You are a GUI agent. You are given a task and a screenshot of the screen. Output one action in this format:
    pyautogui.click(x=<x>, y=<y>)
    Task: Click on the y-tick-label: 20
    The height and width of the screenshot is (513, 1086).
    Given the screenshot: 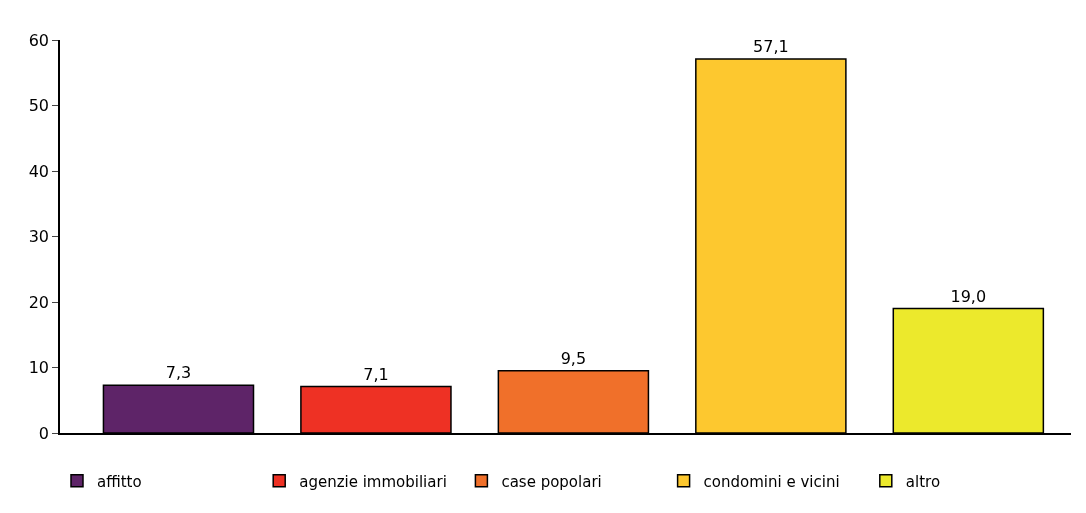 What is the action you would take?
    pyautogui.click(x=39, y=302)
    